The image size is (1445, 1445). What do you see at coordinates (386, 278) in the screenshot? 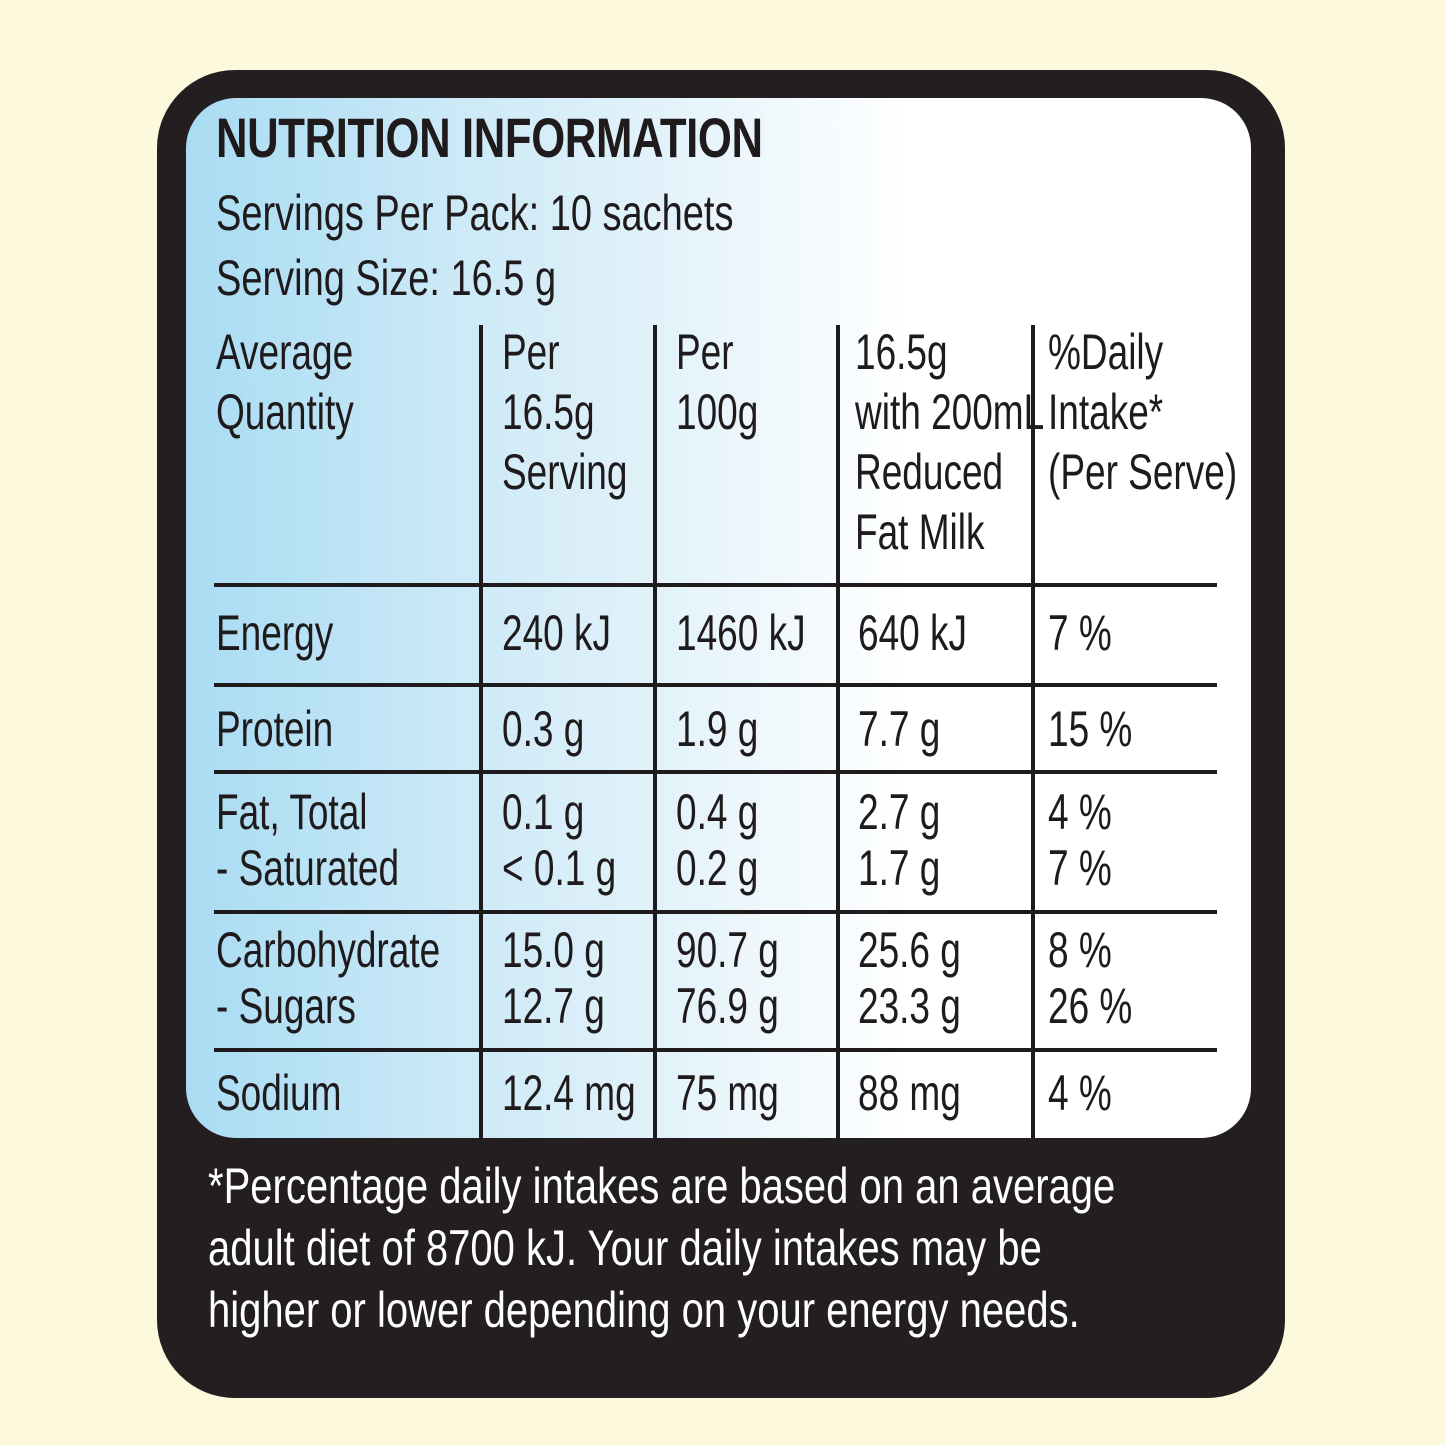
I see `serving-size: Serving Size: 16.5 g` at bounding box center [386, 278].